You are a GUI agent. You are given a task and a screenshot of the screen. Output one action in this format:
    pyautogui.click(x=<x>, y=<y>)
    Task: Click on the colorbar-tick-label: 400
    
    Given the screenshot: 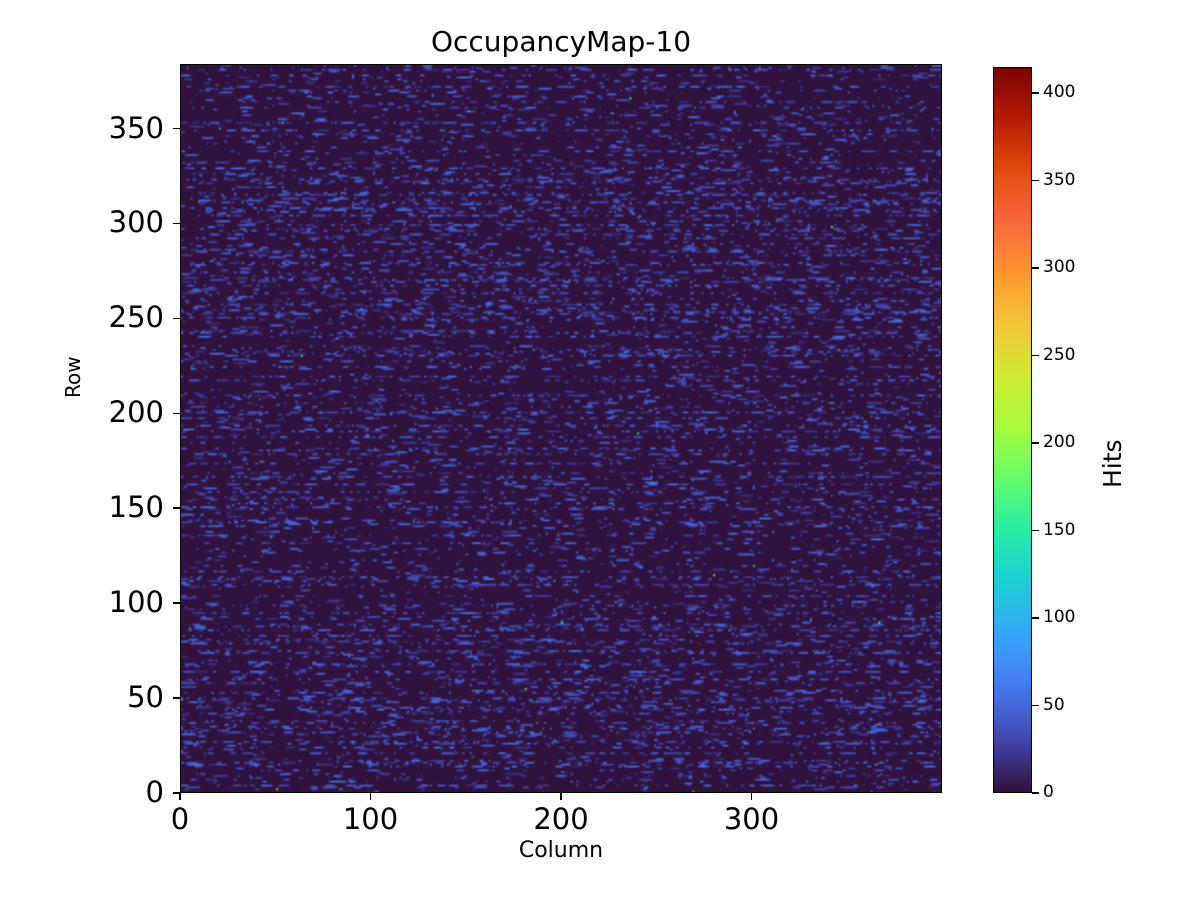 What is the action you would take?
    pyautogui.click(x=1059, y=92)
    